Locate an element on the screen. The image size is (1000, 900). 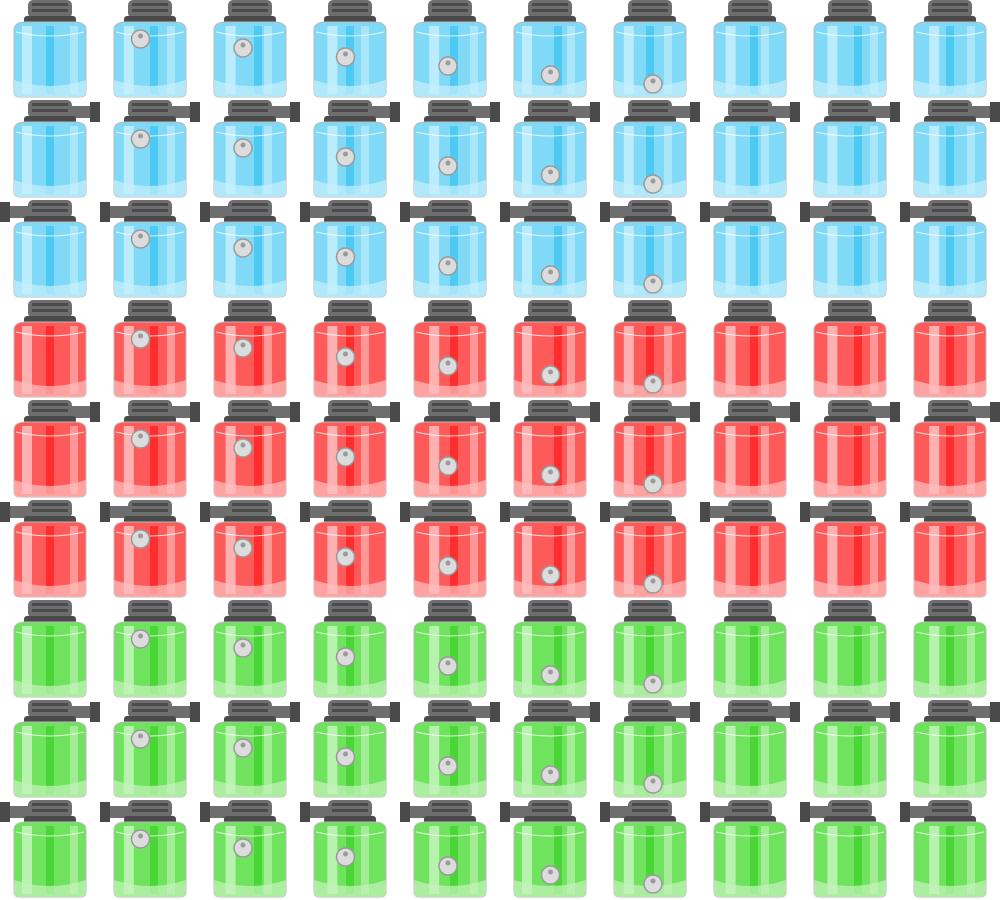
blue-tanks-sprite-r1-c1 is located at coordinates (50, 49).